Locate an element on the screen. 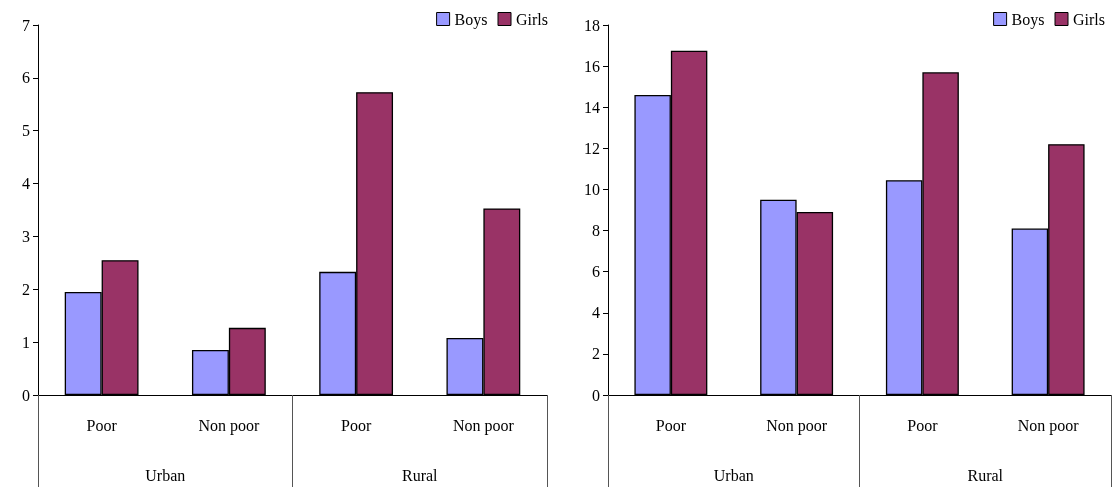  y-tick-label: 12 is located at coordinates (592, 148).